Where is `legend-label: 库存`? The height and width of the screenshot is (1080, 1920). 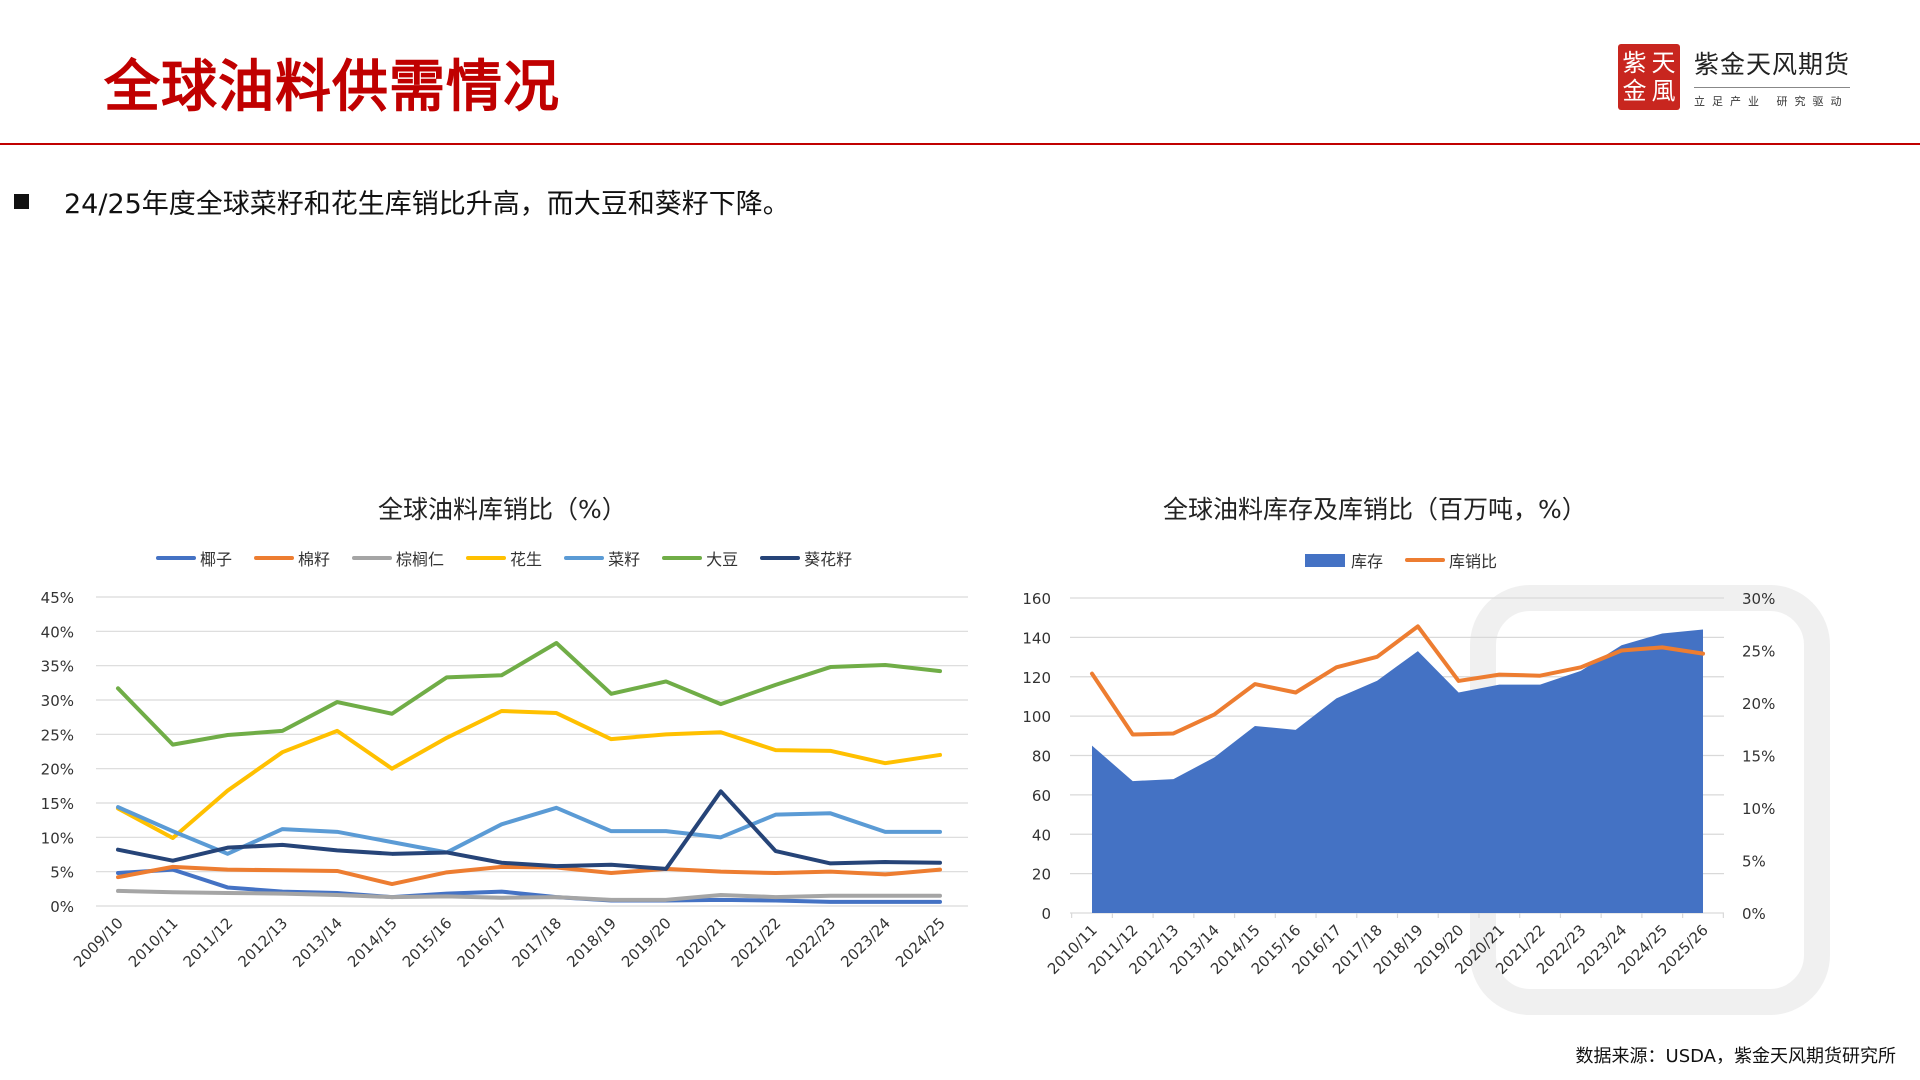 legend-label: 库存 is located at coordinates (1367, 561).